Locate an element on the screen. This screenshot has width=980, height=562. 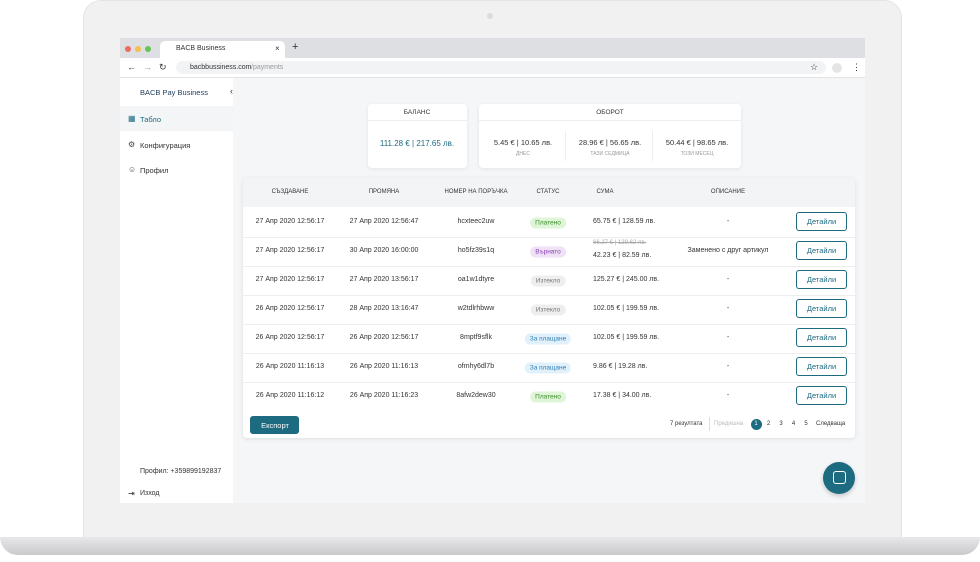
amount: 65.75 € | 128.59 лв. is located at coordinates (624, 221).